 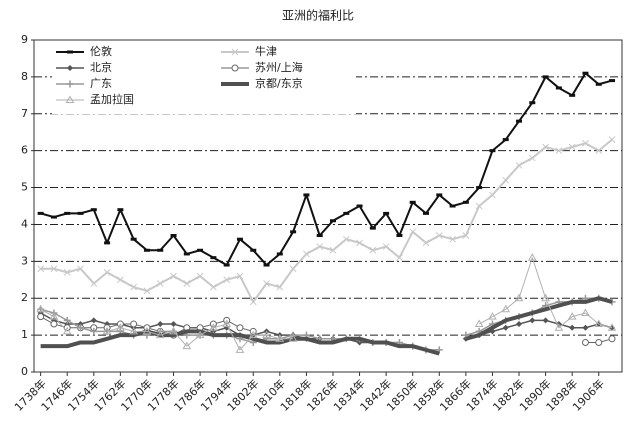 What do you see at coordinates (279, 83) in the screenshot?
I see `legend-label: 京都/东京` at bounding box center [279, 83].